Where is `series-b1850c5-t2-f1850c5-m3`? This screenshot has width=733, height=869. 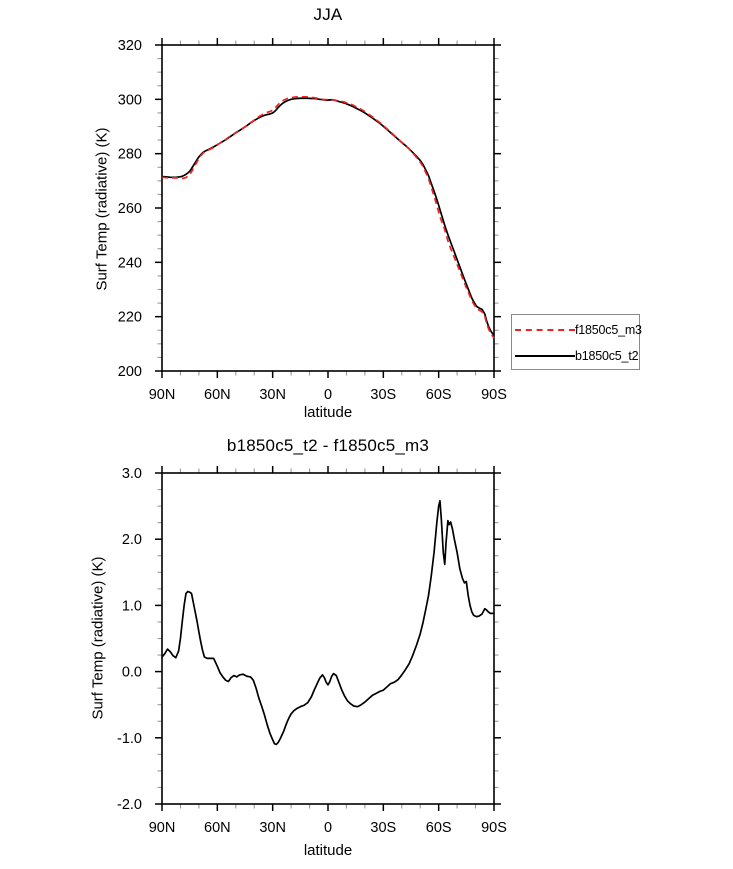 series-b1850c5-t2-f1850c5-m3 is located at coordinates (327, 622).